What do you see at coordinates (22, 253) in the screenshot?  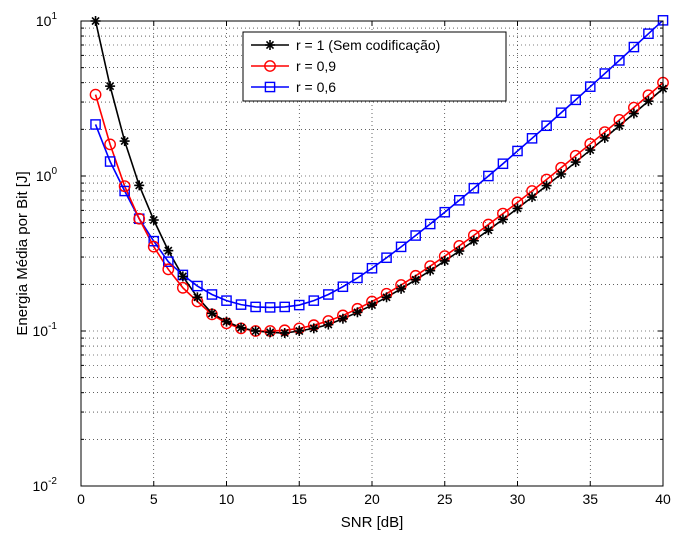 I see `y-axis-label: Energia Média por Bit [J]` at bounding box center [22, 253].